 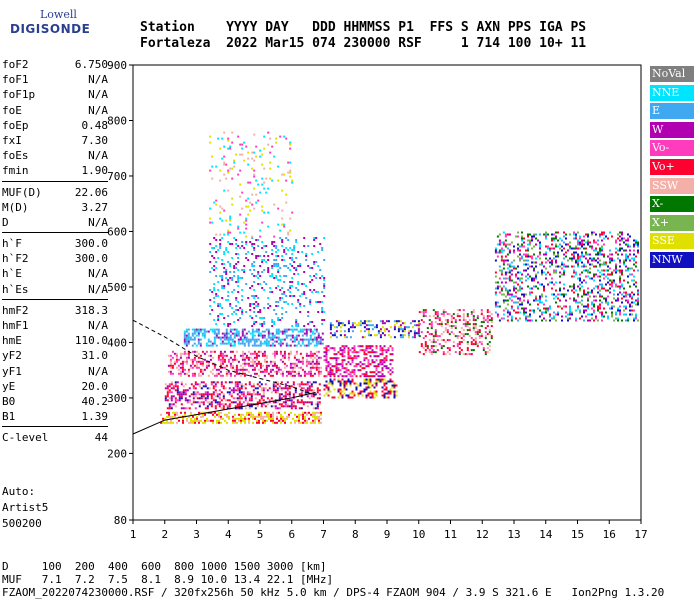 I want to click on param-row: foF1 N/A, so click(x=55, y=79).